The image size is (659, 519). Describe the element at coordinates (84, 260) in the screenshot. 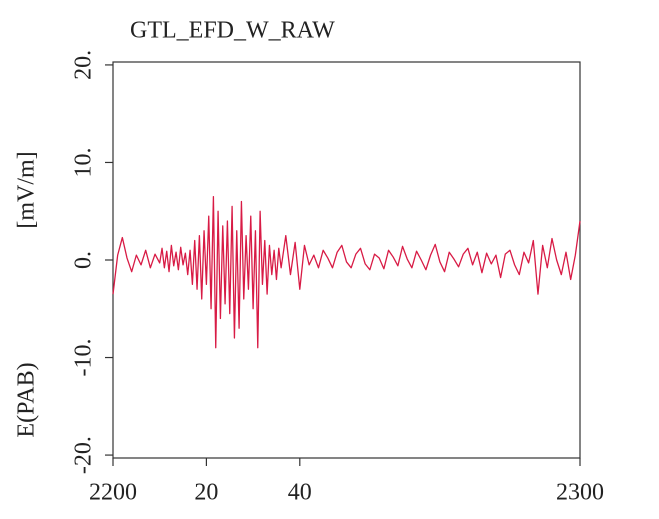

I see `y-tick-label: 0.` at that location.